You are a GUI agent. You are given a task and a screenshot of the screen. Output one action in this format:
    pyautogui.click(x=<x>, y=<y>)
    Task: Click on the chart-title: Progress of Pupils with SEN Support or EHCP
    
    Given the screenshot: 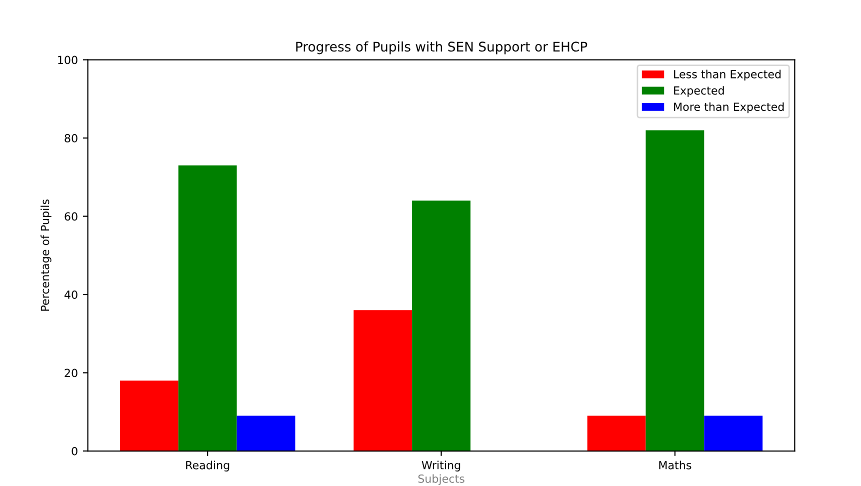 What is the action you would take?
    pyautogui.click(x=442, y=47)
    